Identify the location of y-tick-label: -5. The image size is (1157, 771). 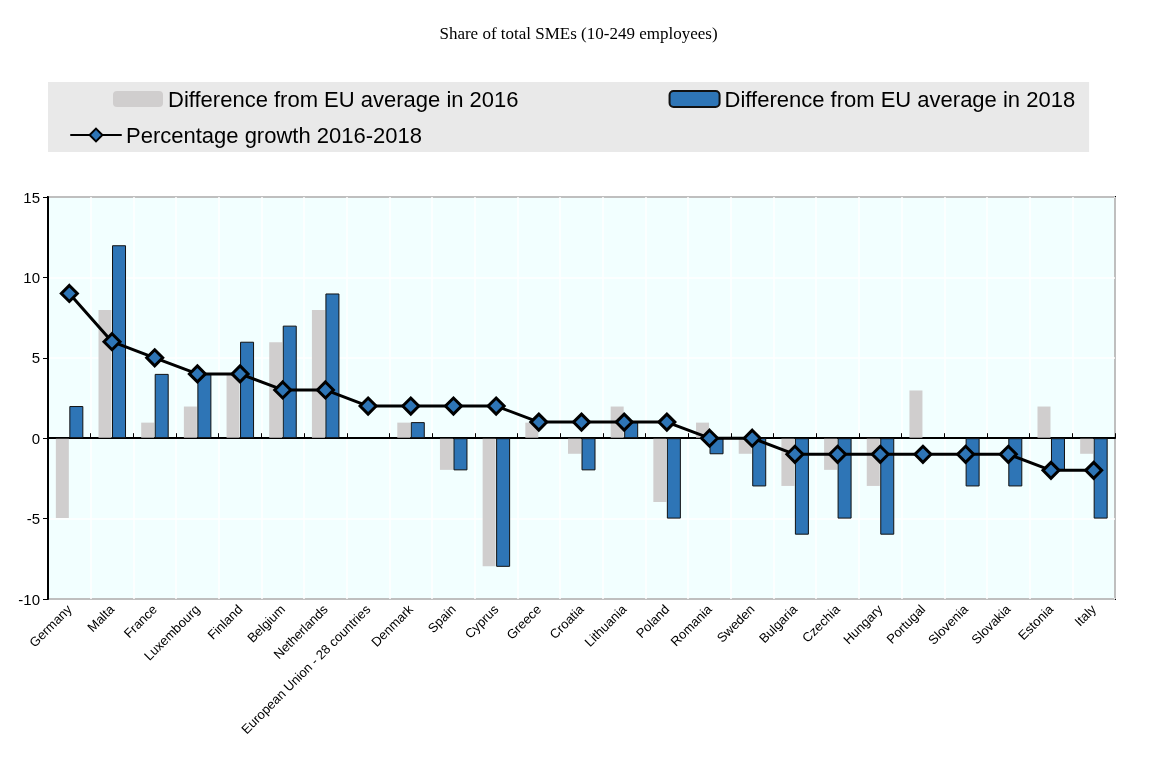
(33, 519).